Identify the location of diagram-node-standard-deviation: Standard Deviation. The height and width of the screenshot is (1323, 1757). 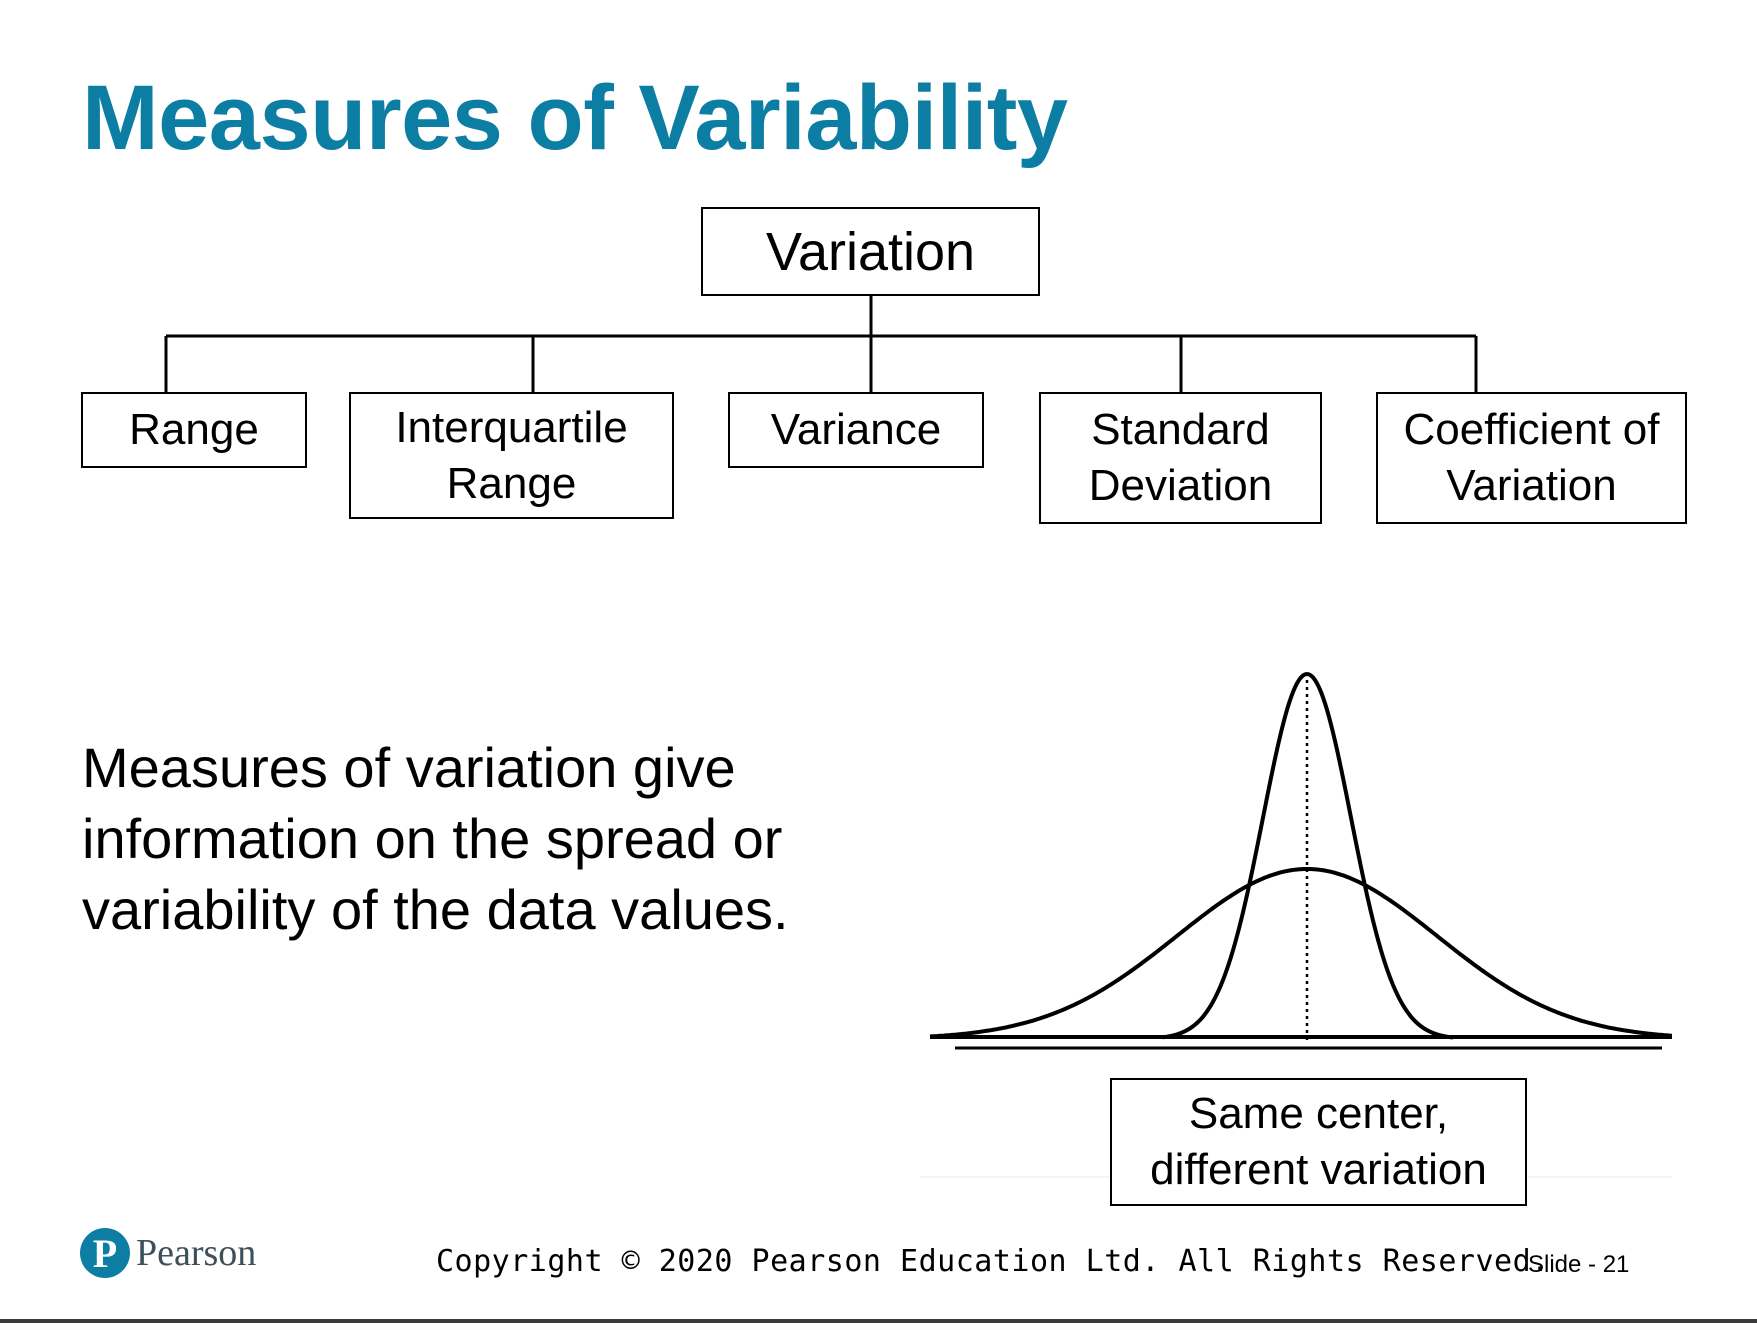
(1180, 458).